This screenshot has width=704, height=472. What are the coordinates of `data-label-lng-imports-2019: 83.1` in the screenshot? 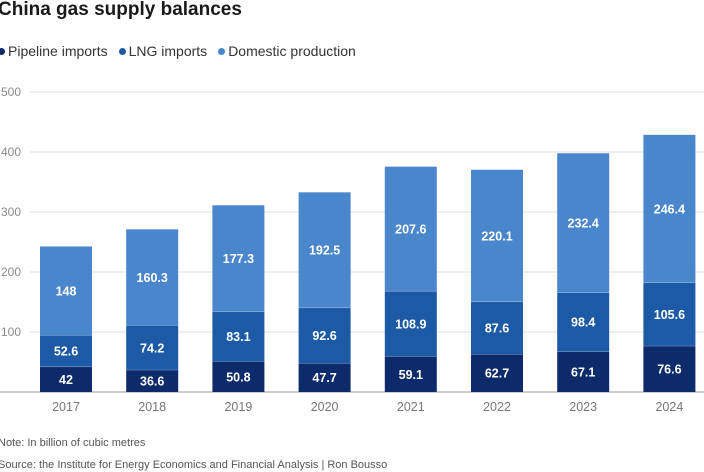 It's located at (238, 337).